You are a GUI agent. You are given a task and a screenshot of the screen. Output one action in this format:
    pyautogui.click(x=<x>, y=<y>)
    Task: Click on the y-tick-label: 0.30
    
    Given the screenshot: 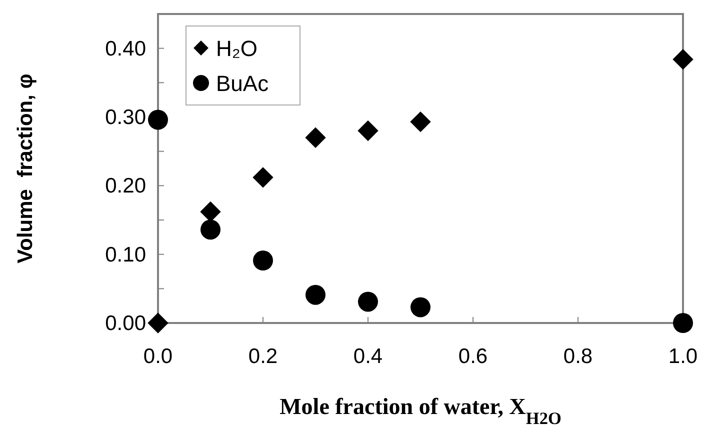 What is the action you would take?
    pyautogui.click(x=125, y=117)
    